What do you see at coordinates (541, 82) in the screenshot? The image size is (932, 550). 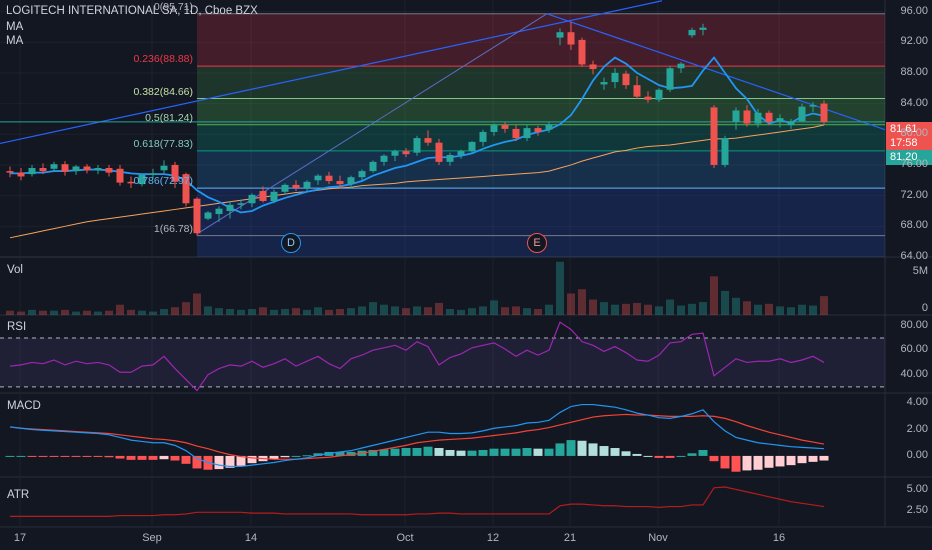 I see `fib-zone` at bounding box center [541, 82].